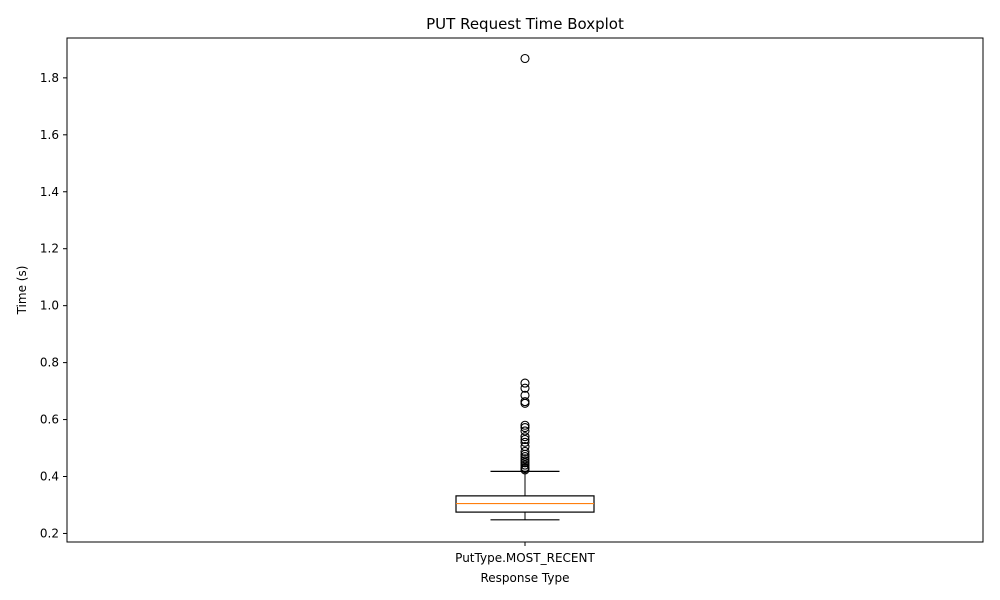 This screenshot has height=600, width=1000. What do you see at coordinates (49, 533) in the screenshot?
I see `y-tick-label: 0.2` at bounding box center [49, 533].